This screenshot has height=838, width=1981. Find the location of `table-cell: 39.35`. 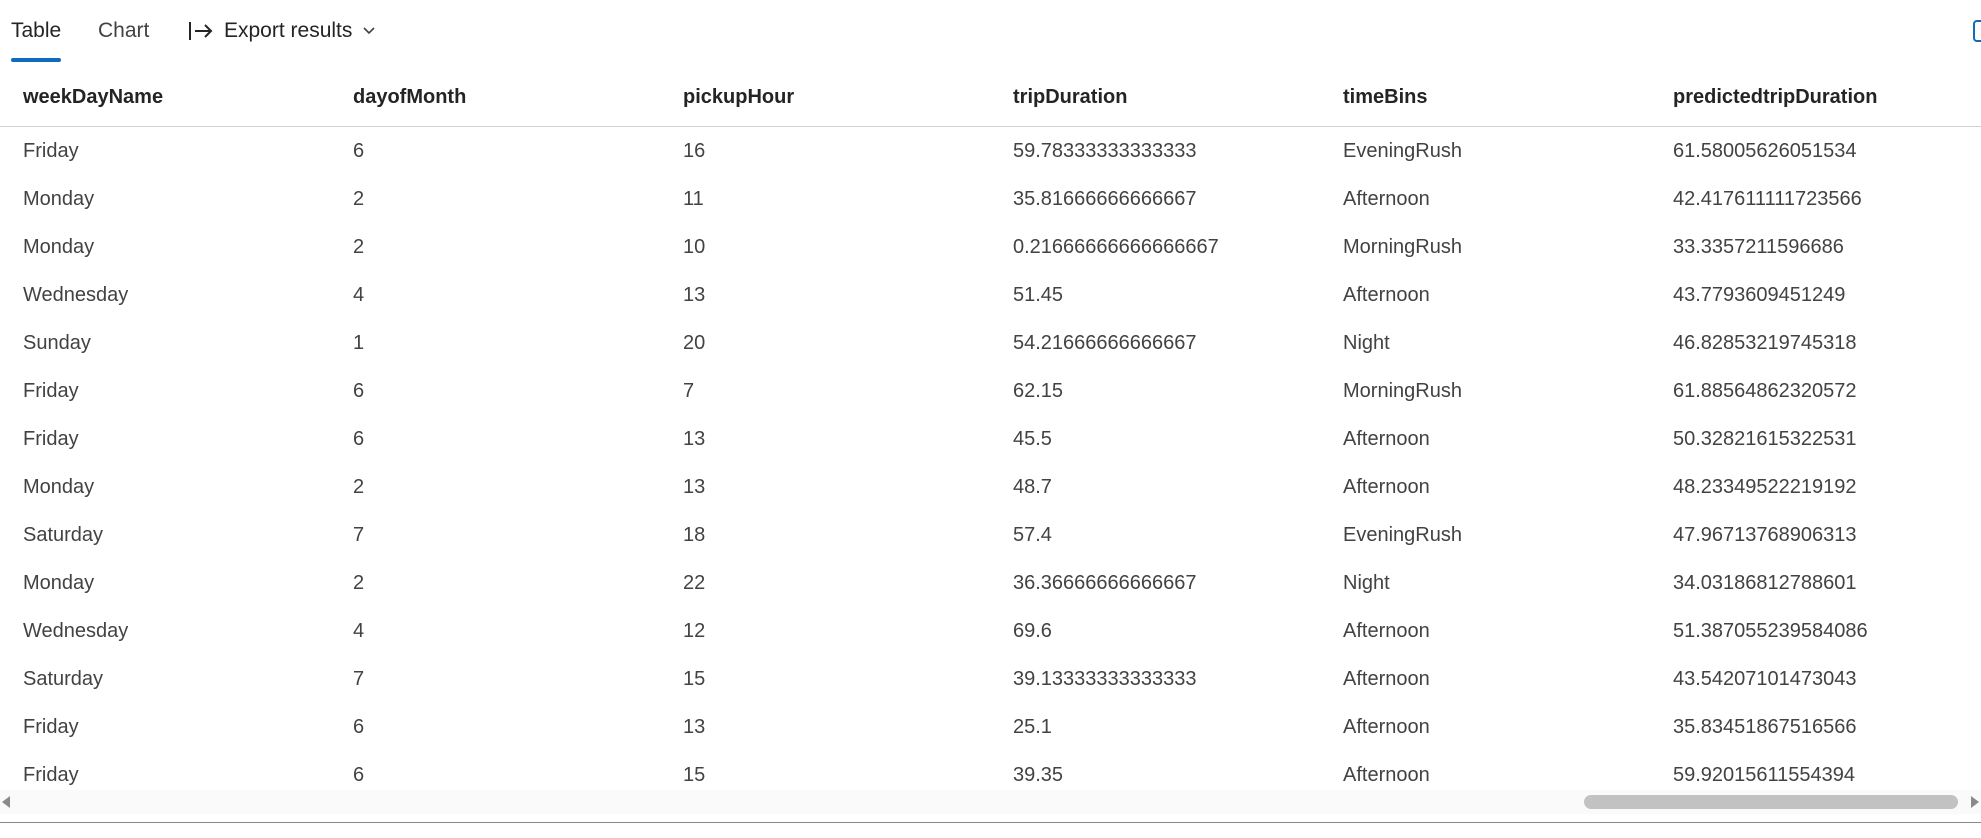

table-cell: 39.35 is located at coordinates (1038, 775).